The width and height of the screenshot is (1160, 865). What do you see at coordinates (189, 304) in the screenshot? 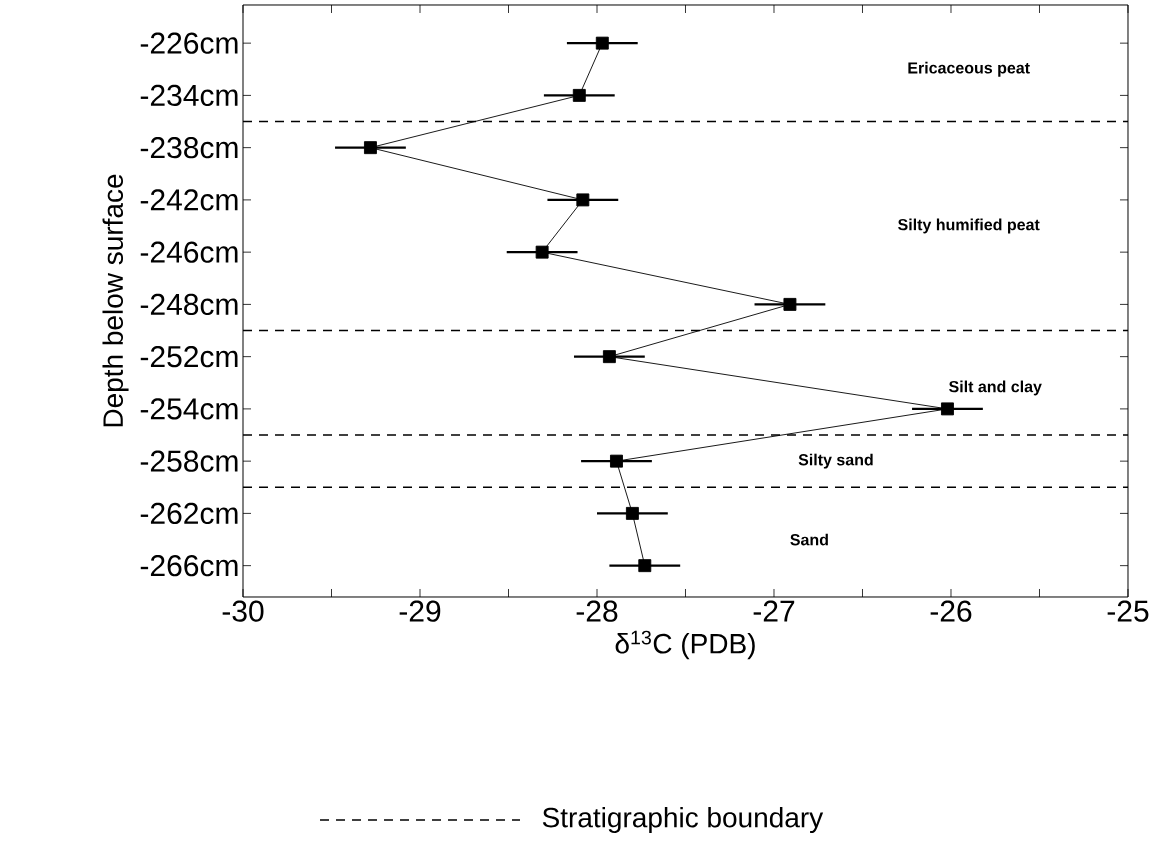
I see `y-tick-label: -248cm` at bounding box center [189, 304].